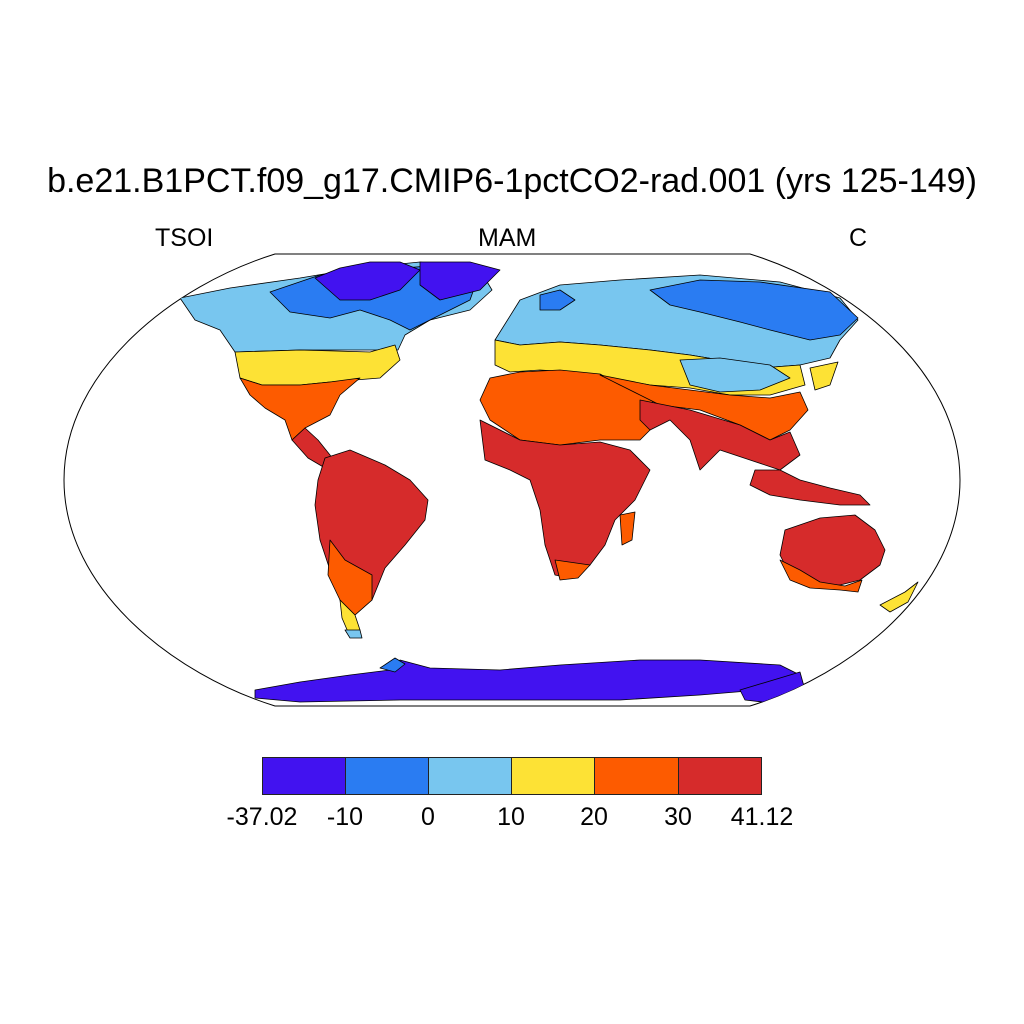  Describe the element at coordinates (428, 817) in the screenshot. I see `colorbar-label: 0` at that location.